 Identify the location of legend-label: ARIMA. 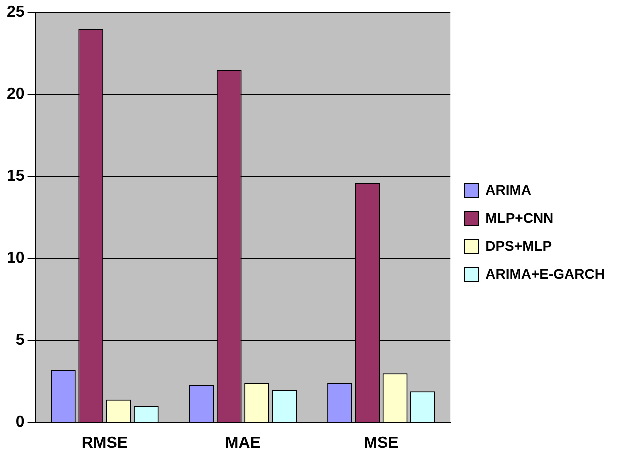
(509, 190).